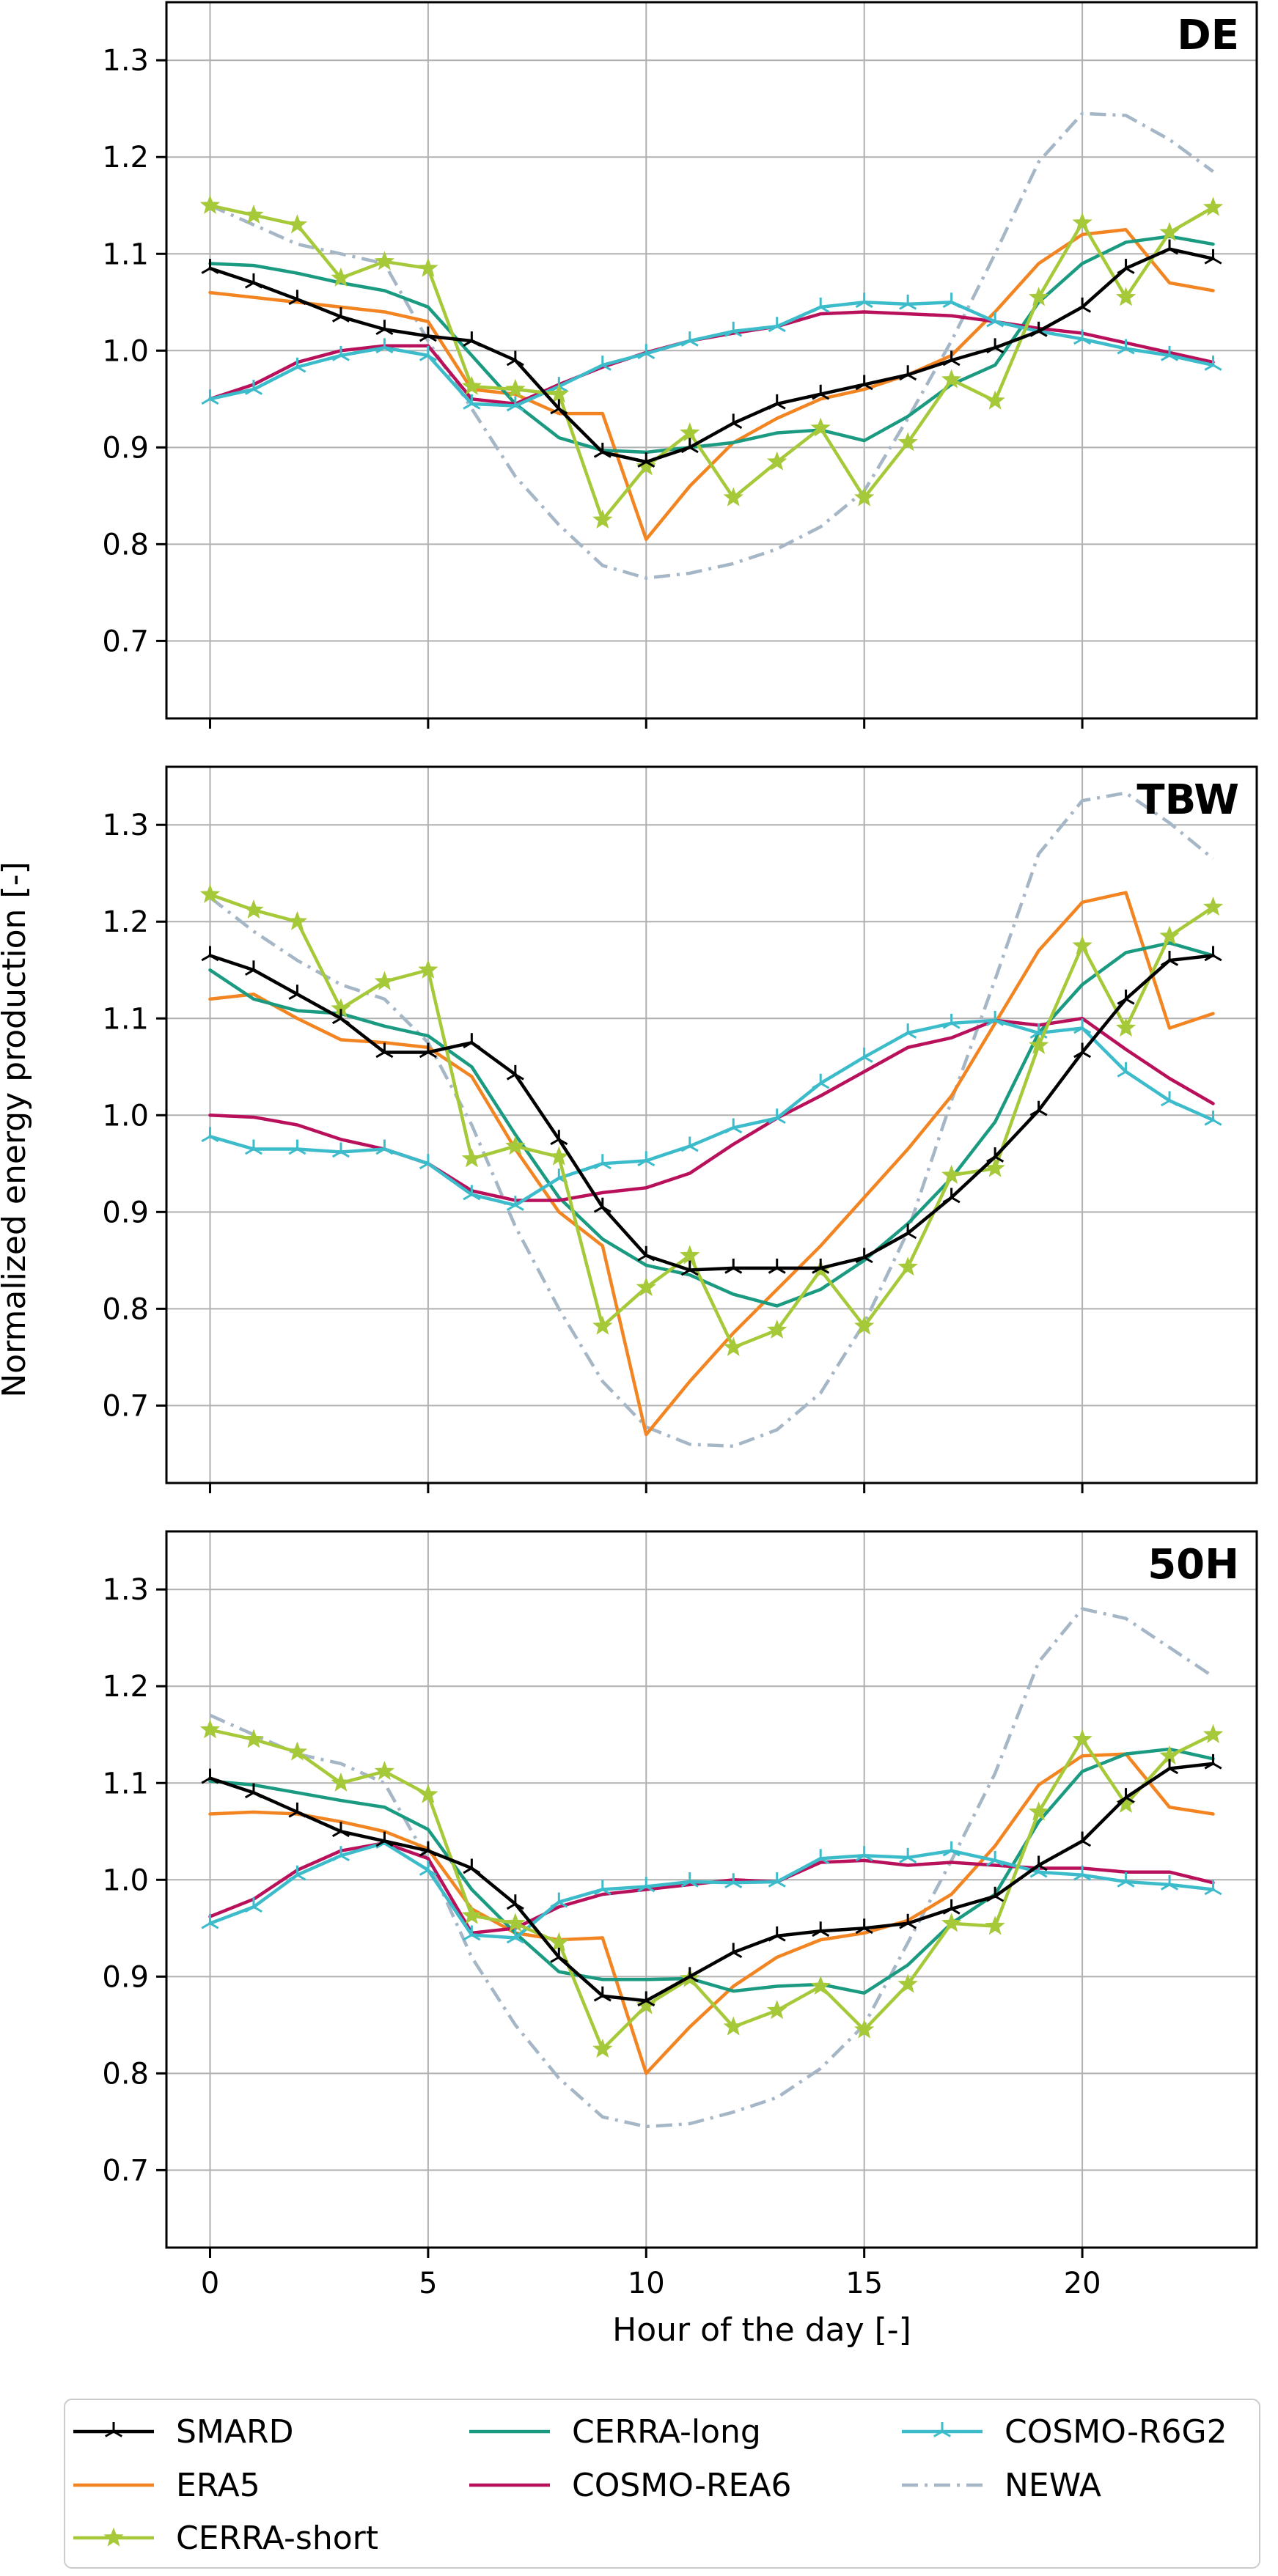  I want to click on legend-marker-smard, so click(113, 2429).